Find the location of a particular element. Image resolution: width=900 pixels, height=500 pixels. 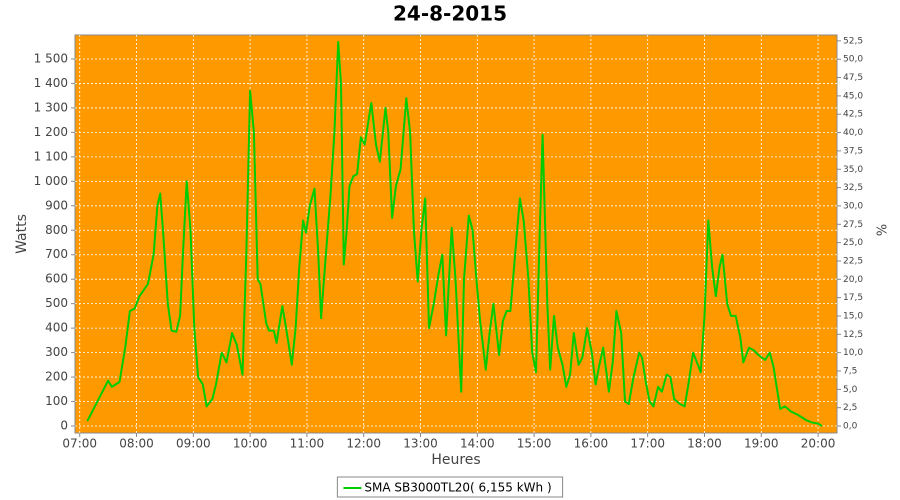

chart-title: 24-8-2015 is located at coordinates (450, 14).